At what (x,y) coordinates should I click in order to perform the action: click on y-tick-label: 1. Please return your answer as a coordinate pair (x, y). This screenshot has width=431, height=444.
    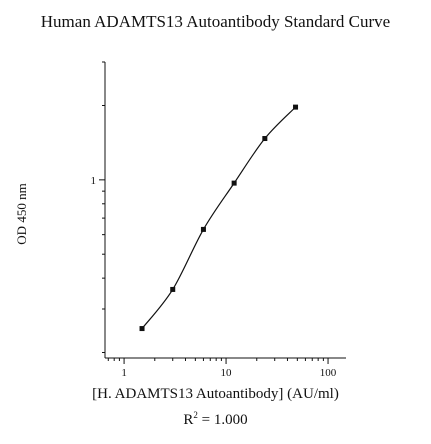
    Looking at the image, I should click on (94, 181).